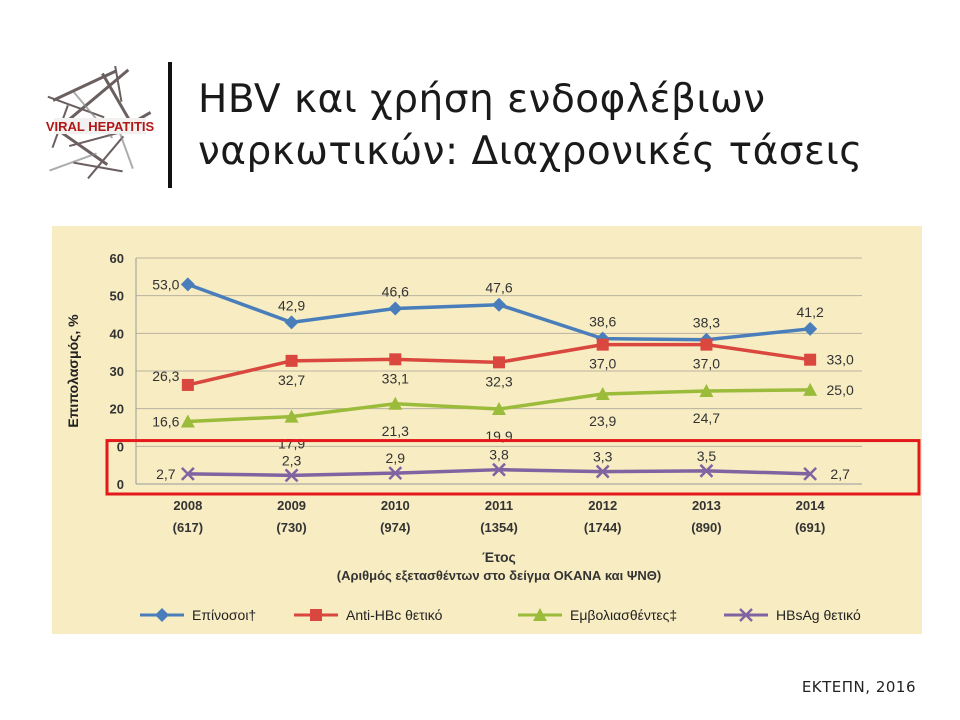  Describe the element at coordinates (602, 421) in the screenshot. I see `data-label: 23,9` at that location.